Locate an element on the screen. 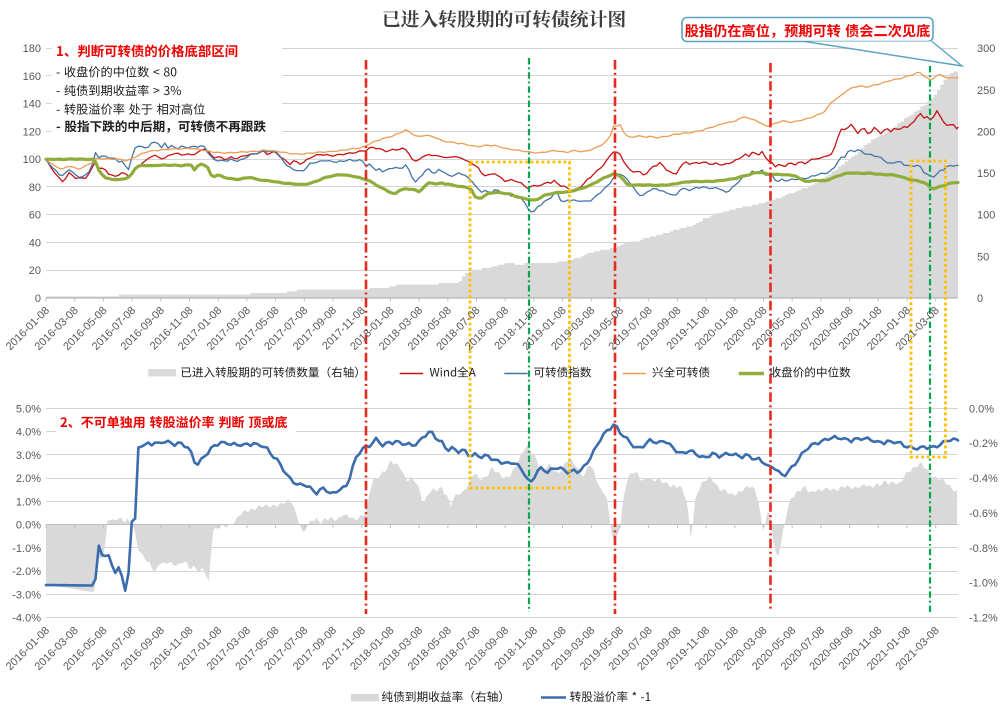  svg-text: 60 is located at coordinates (35, 216).